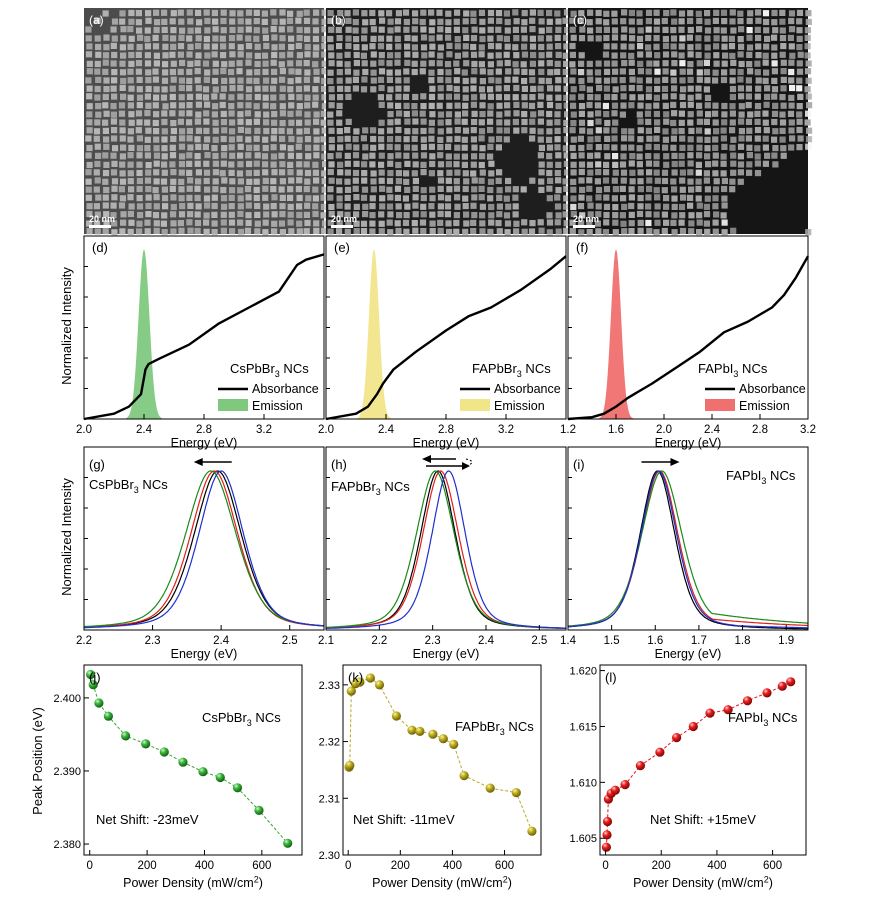 The image size is (882, 911). What do you see at coordinates (446, 430) in the screenshot?
I see `x-tick-label: 2.8` at bounding box center [446, 430].